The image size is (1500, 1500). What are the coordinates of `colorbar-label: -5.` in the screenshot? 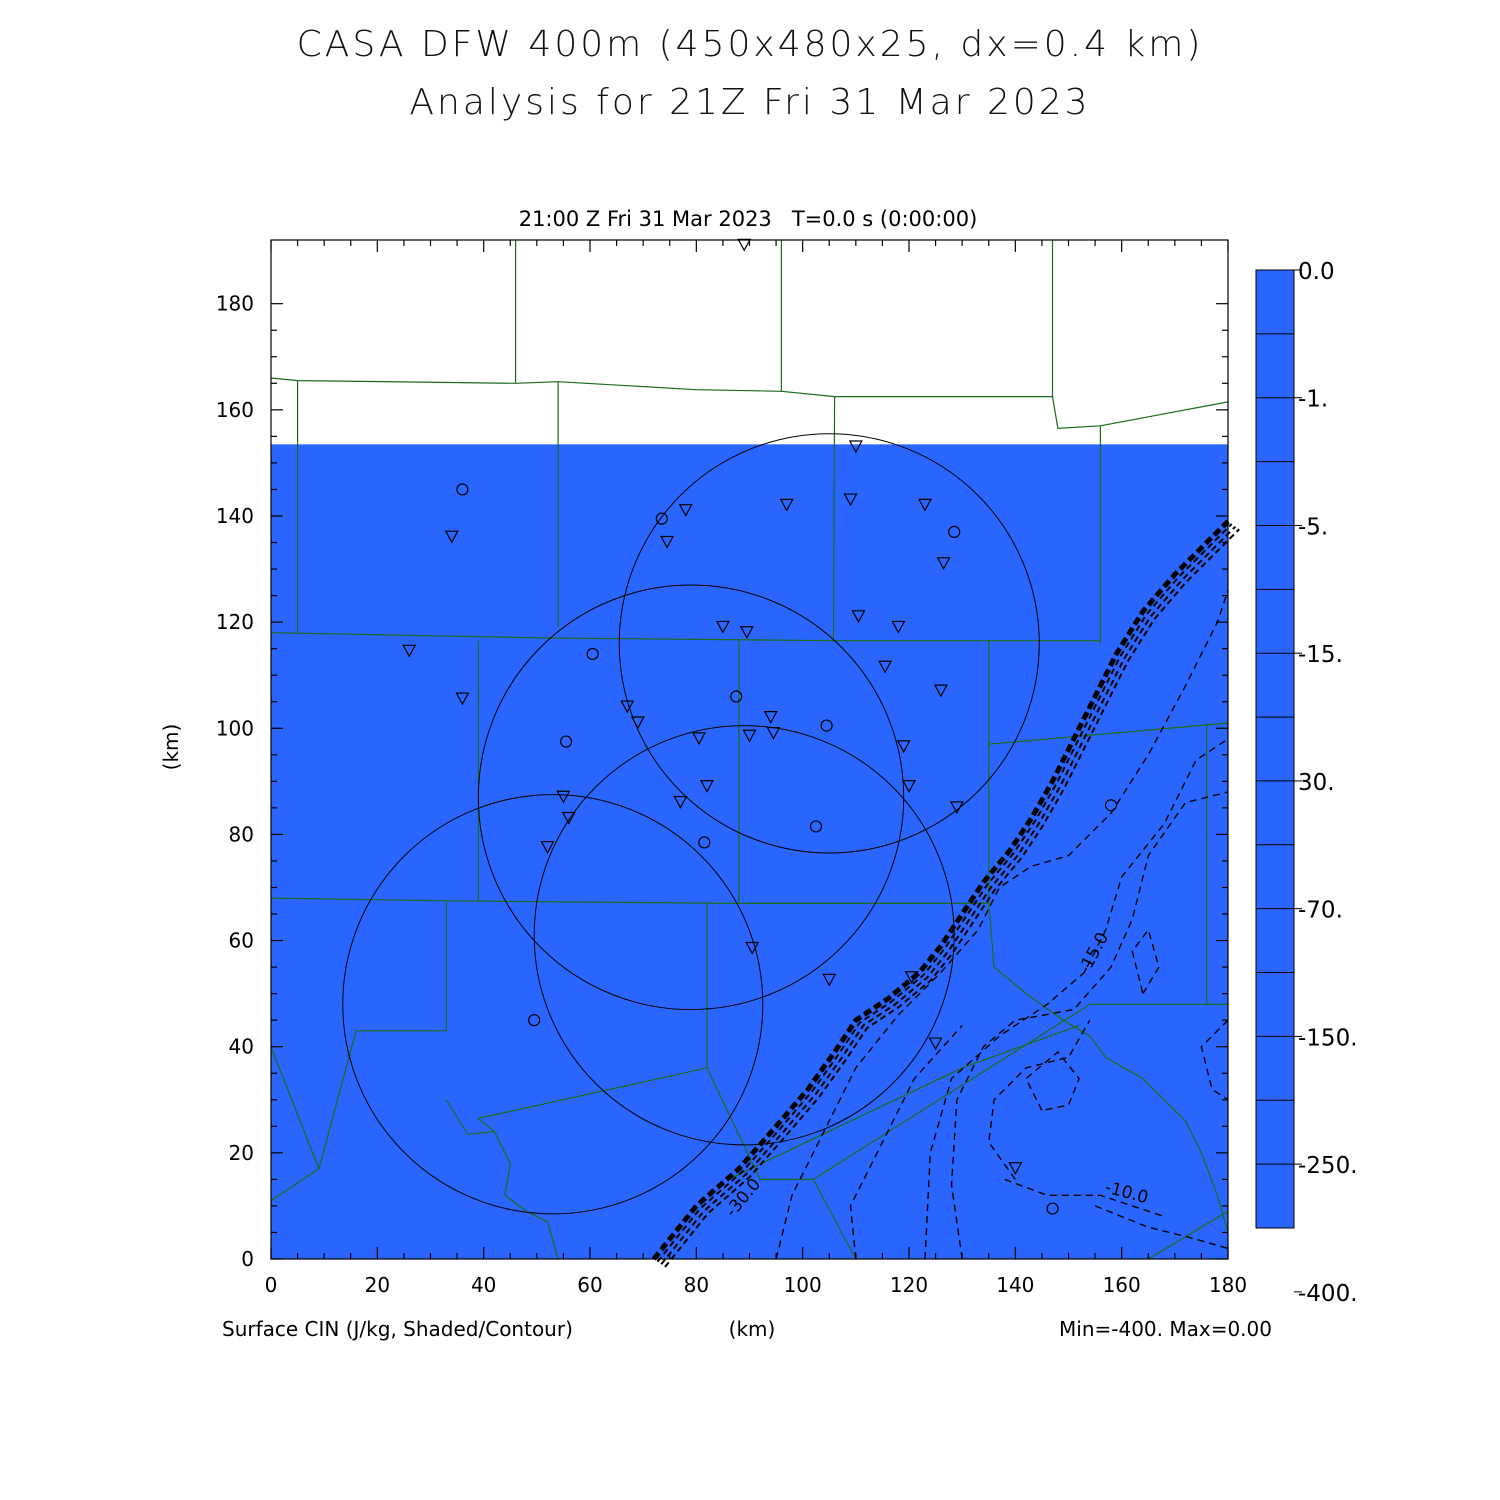 It's located at (1313, 527).